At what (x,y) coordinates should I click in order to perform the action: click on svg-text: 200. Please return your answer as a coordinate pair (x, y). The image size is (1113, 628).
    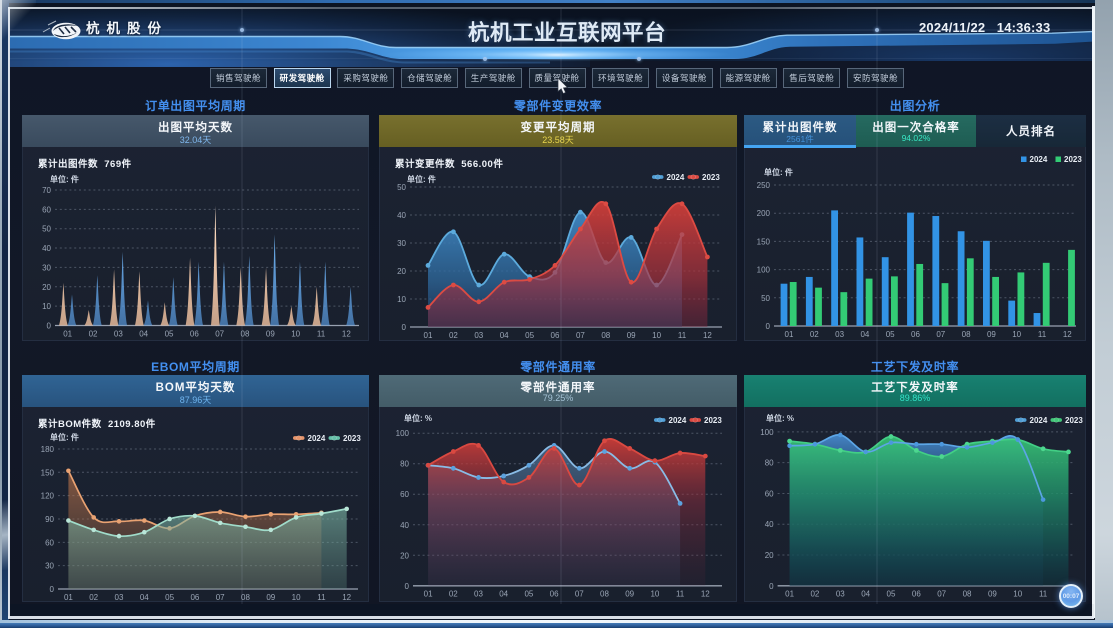
    Looking at the image, I should click on (764, 213).